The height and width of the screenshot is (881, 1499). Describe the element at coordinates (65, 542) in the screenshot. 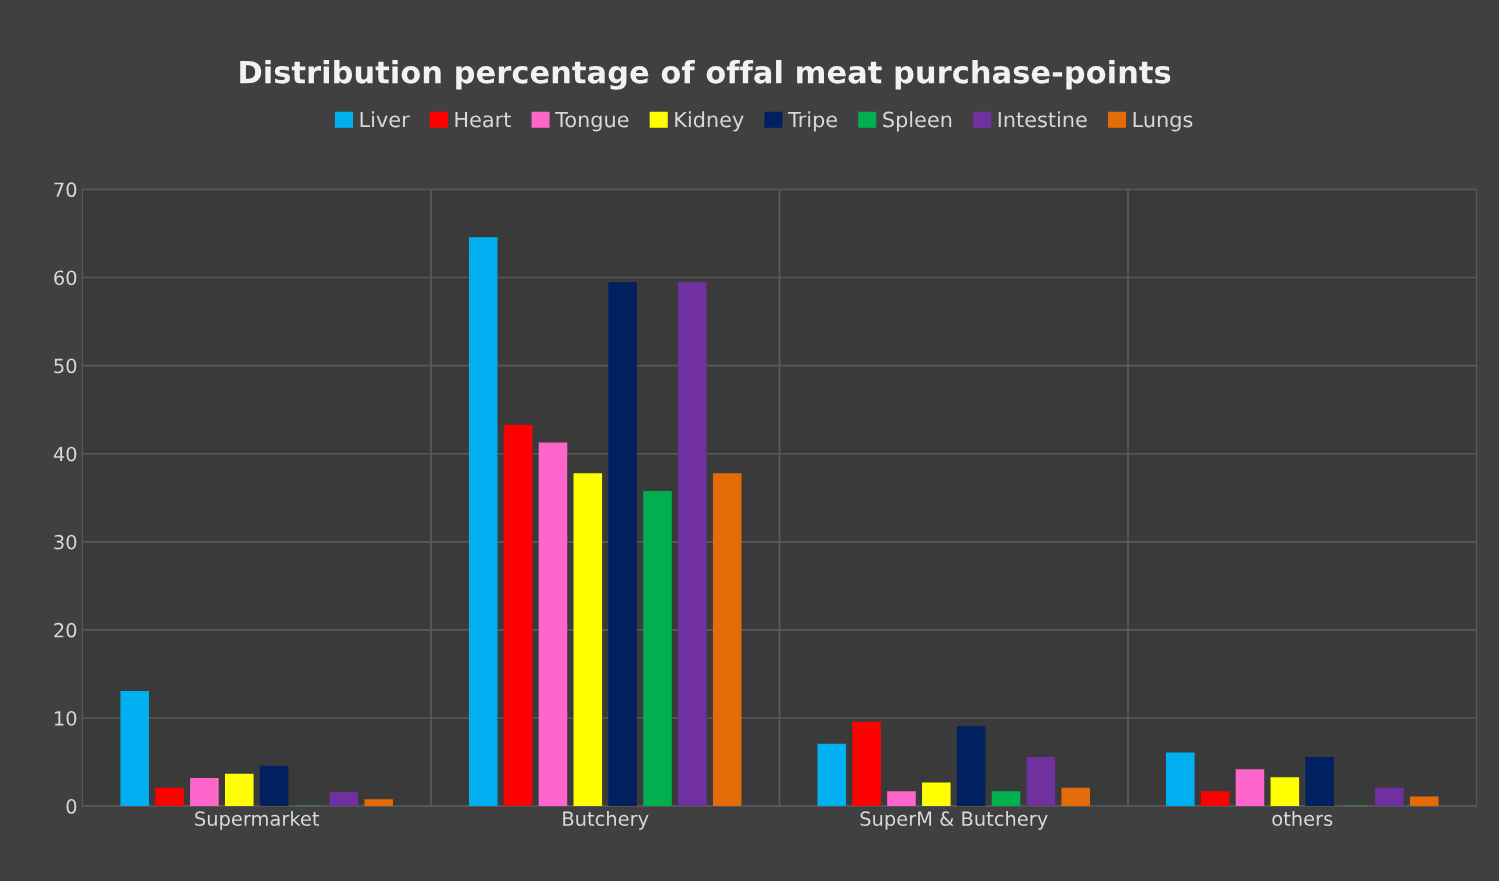

I see `y-tick-label: 30` at that location.